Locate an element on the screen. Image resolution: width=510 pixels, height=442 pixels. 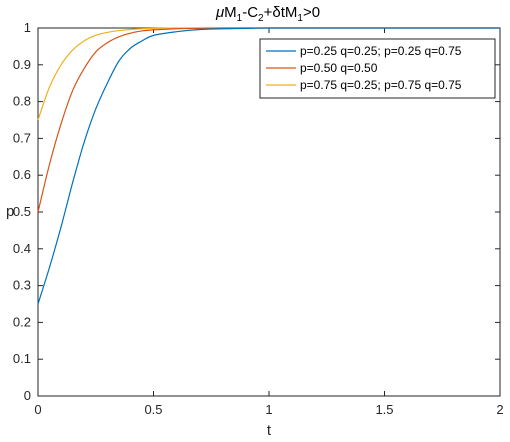
title-m1: M is located at coordinates (230, 12).